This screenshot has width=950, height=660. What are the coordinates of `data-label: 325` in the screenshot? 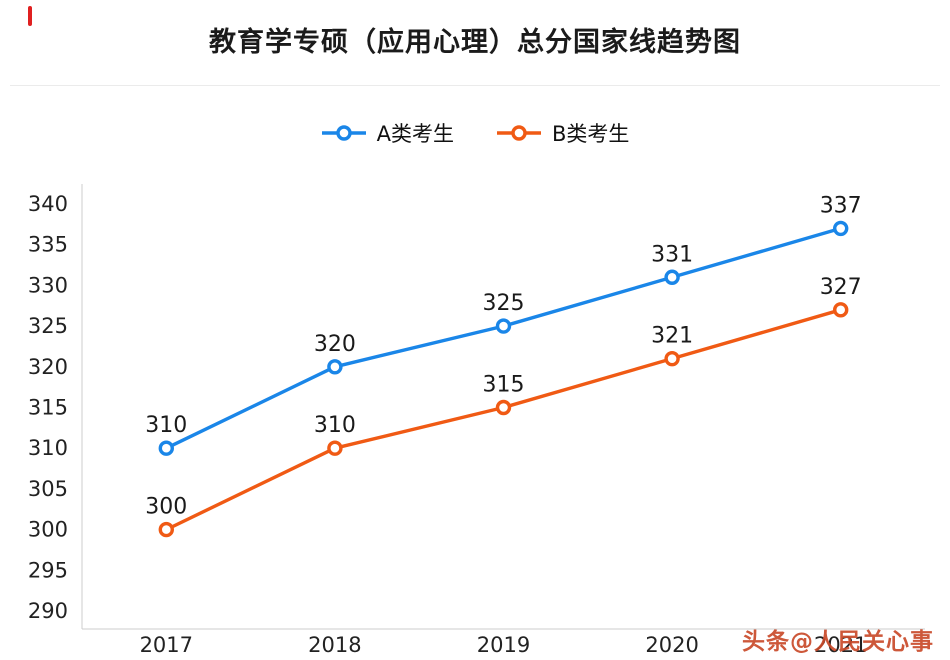 It's located at (504, 303).